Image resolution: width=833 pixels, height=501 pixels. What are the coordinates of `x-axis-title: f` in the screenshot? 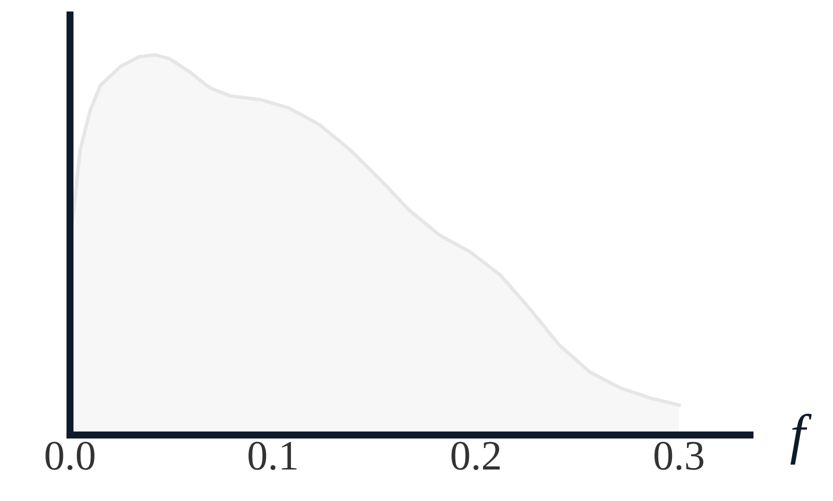 It's located at (801, 439).